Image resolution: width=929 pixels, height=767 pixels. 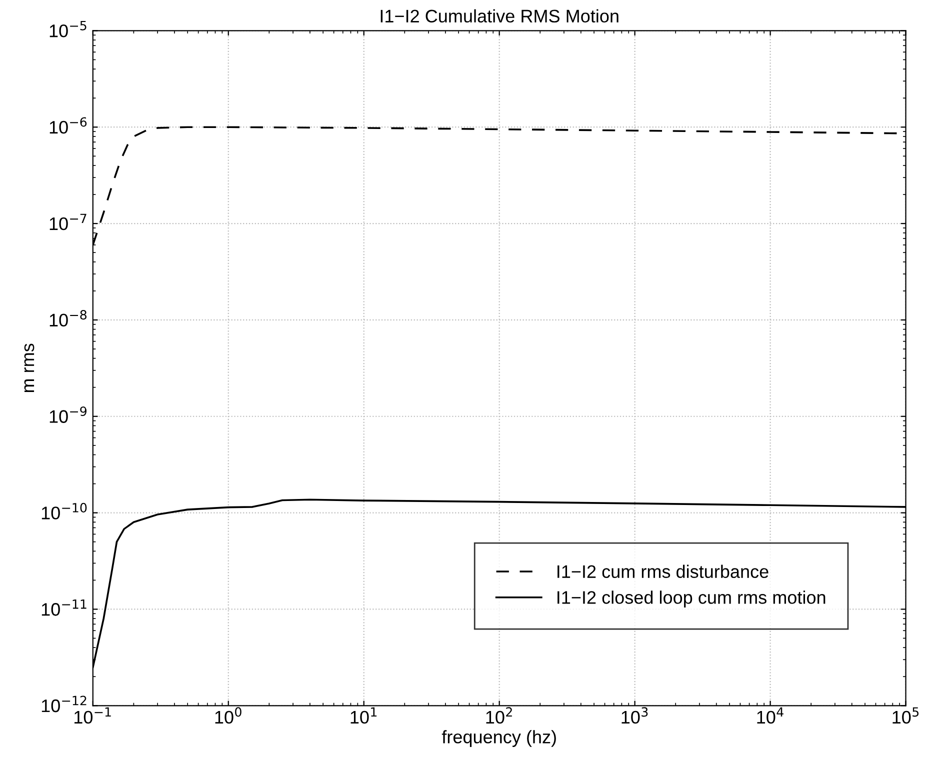 I want to click on y-tick-label: 10$^{−5}$, so click(x=68, y=29).